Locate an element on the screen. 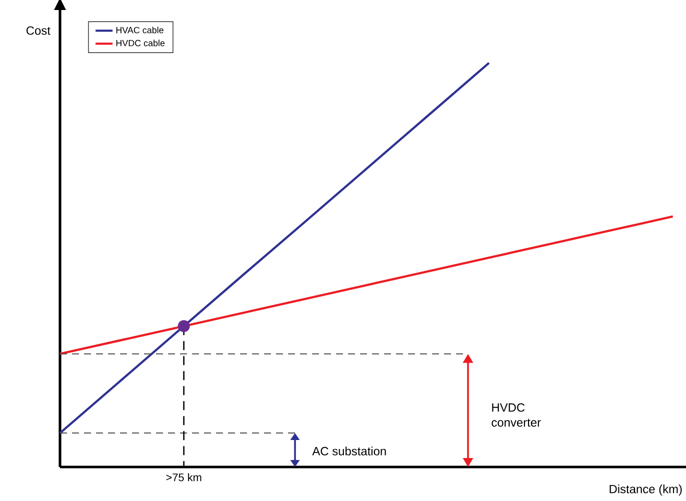 Image resolution: width=686 pixels, height=501 pixels. legend-label: HVDC cable is located at coordinates (140, 43).